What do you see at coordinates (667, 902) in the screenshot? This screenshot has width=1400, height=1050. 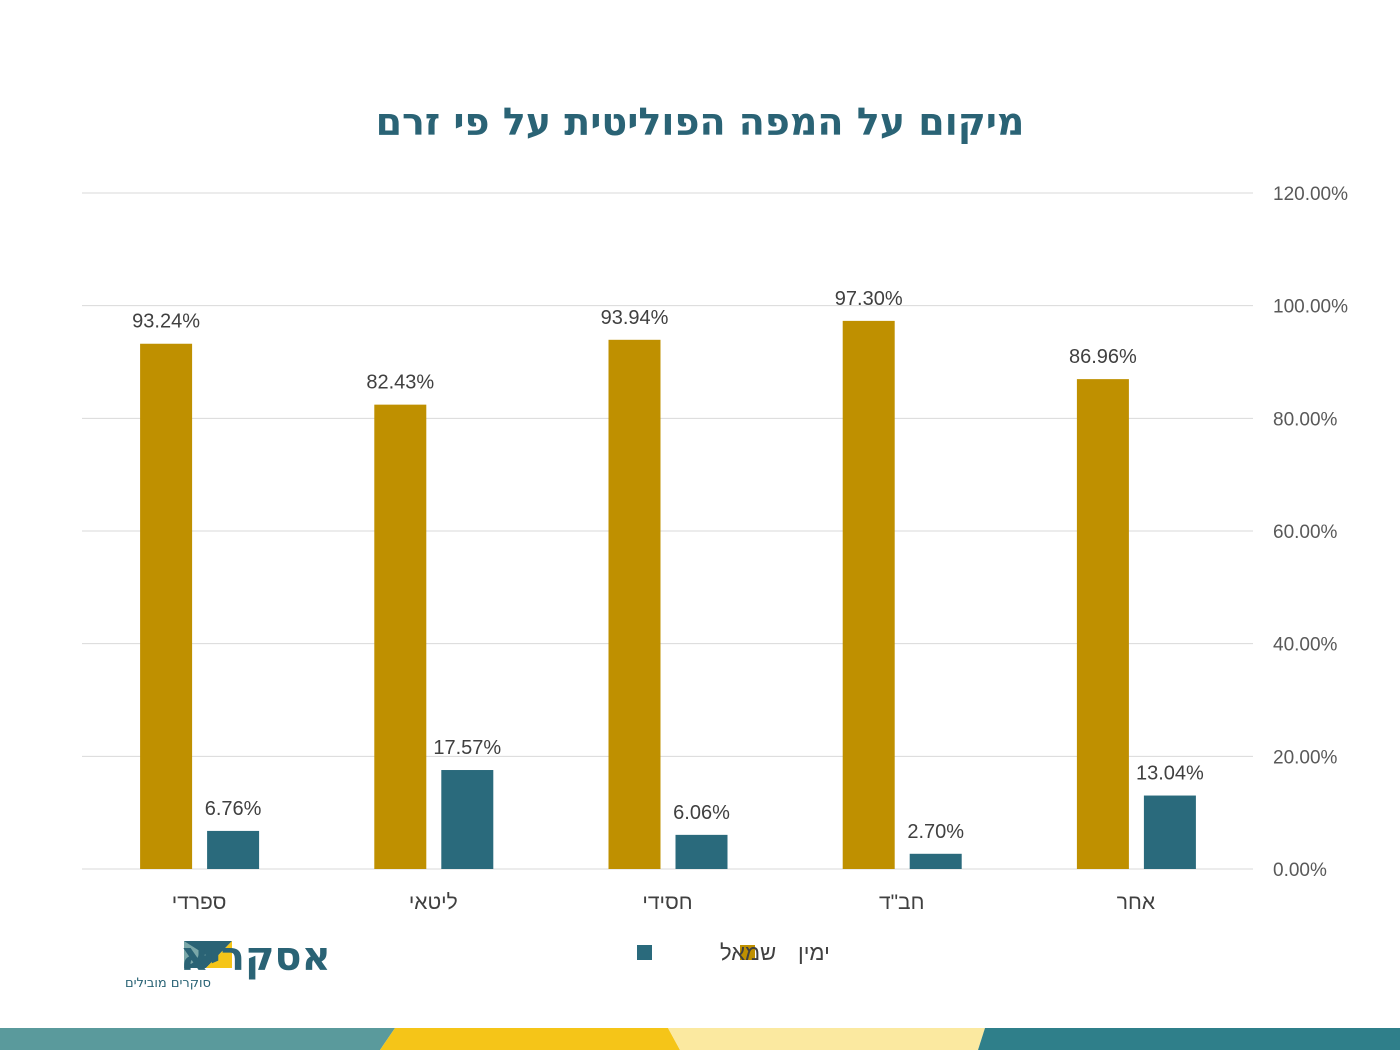 I see `category-label: חסידי` at bounding box center [667, 902].